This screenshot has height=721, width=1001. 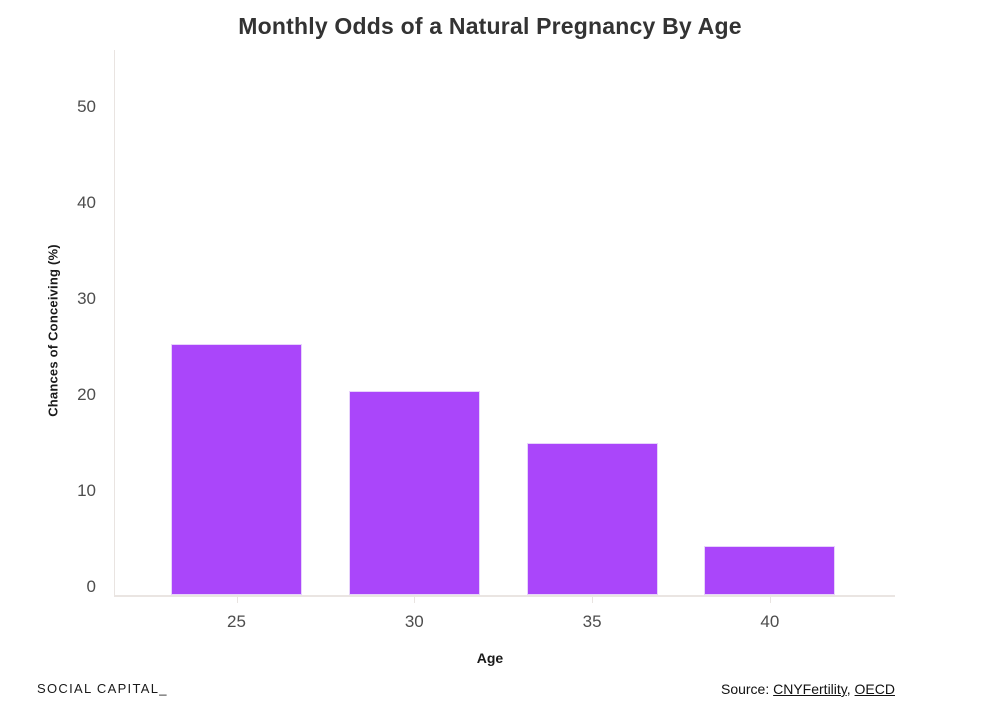 I want to click on x-tick-label-40: 40, so click(x=770, y=621).